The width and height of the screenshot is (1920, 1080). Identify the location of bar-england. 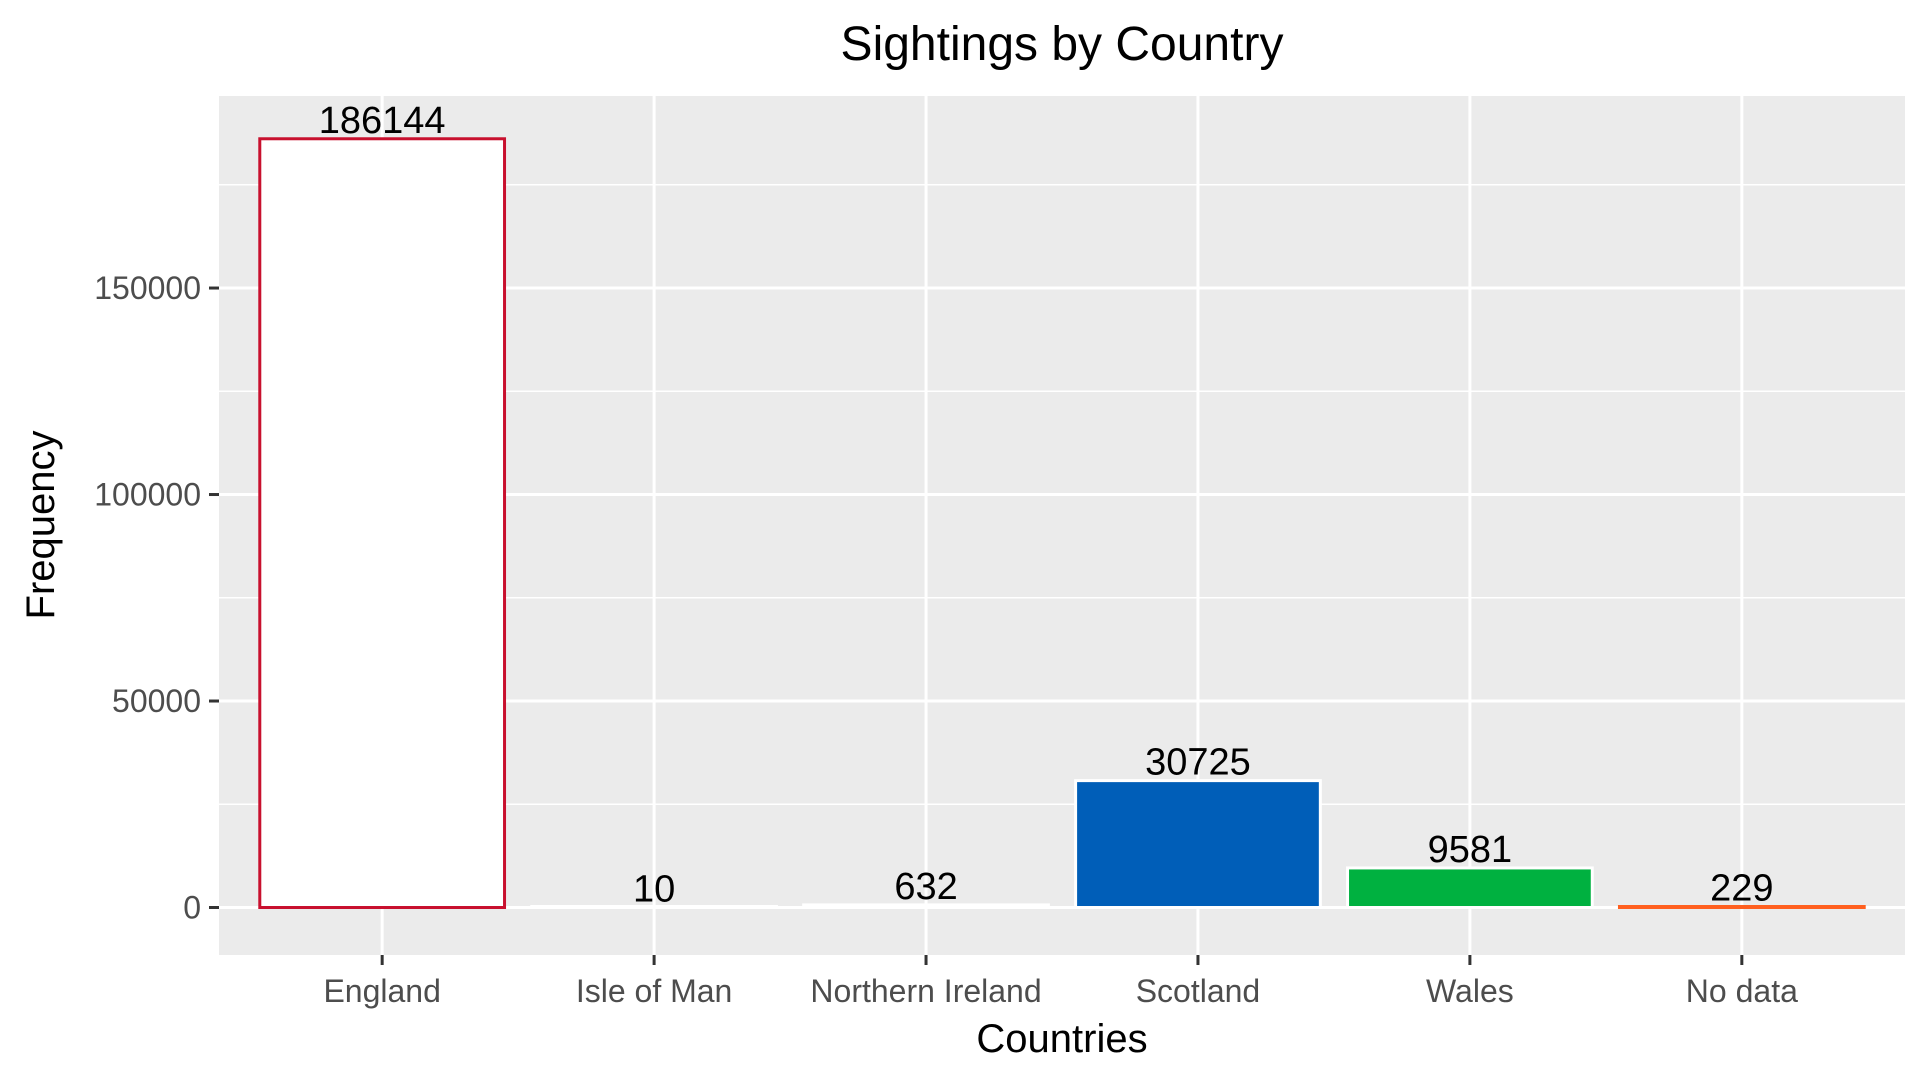
(382, 523).